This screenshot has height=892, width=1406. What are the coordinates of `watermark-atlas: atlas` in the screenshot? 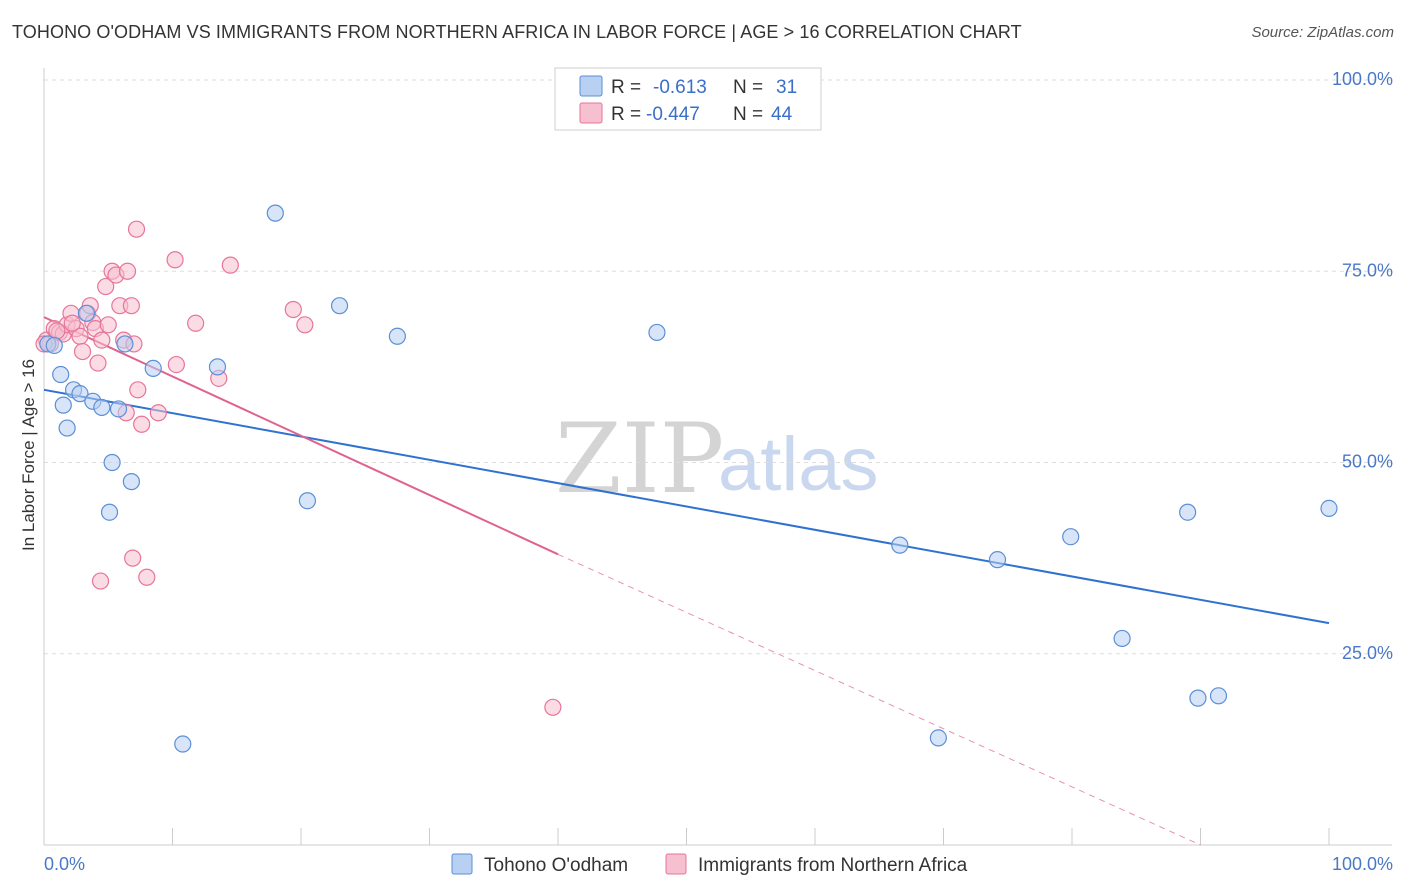 It's located at (798, 464).